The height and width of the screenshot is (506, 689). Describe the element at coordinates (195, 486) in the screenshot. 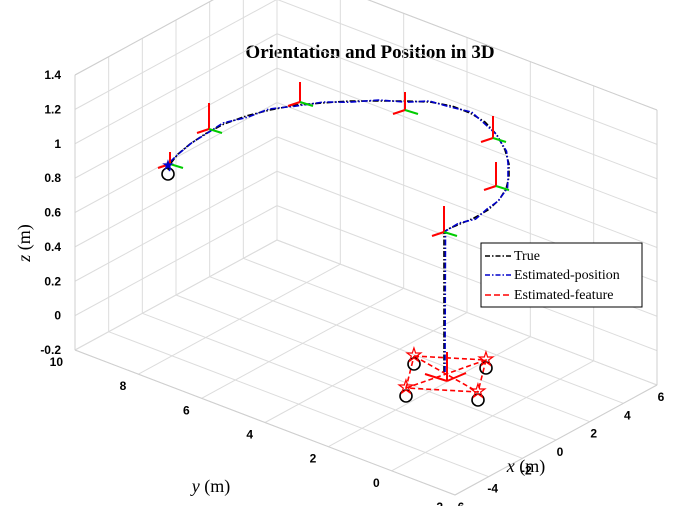

I see `y-axis-label-var: y` at that location.